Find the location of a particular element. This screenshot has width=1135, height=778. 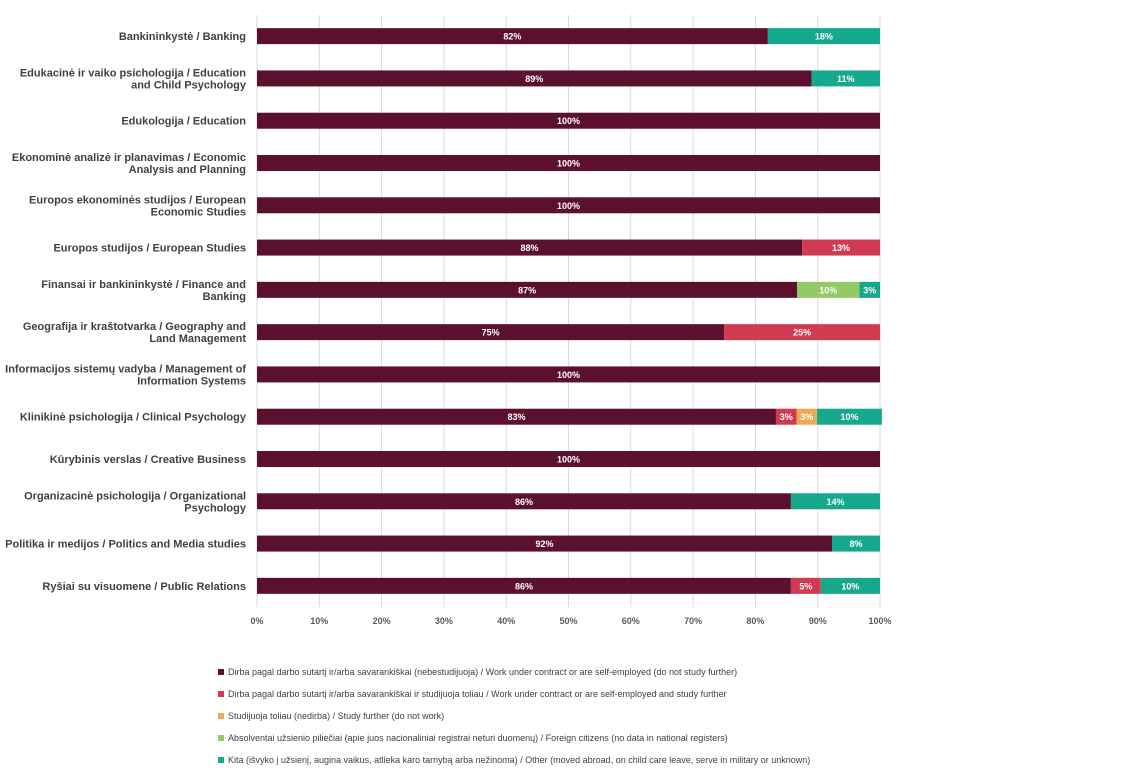

data-label: 5% is located at coordinates (805, 586).